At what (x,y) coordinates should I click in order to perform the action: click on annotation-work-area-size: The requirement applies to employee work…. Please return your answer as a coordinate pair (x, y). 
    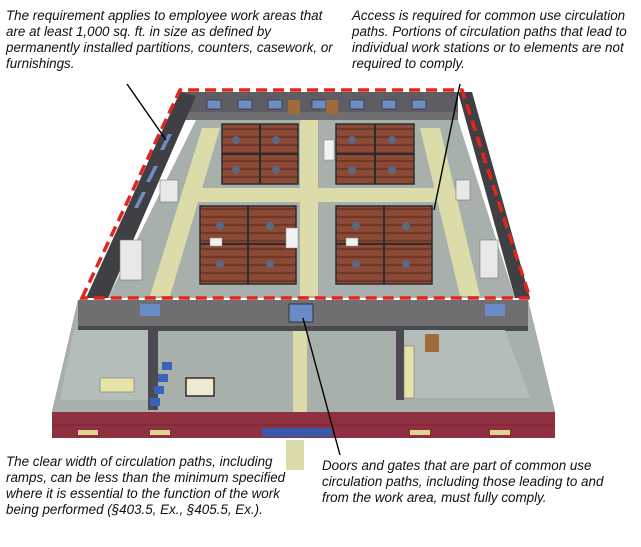
    Looking at the image, I should click on (169, 39).